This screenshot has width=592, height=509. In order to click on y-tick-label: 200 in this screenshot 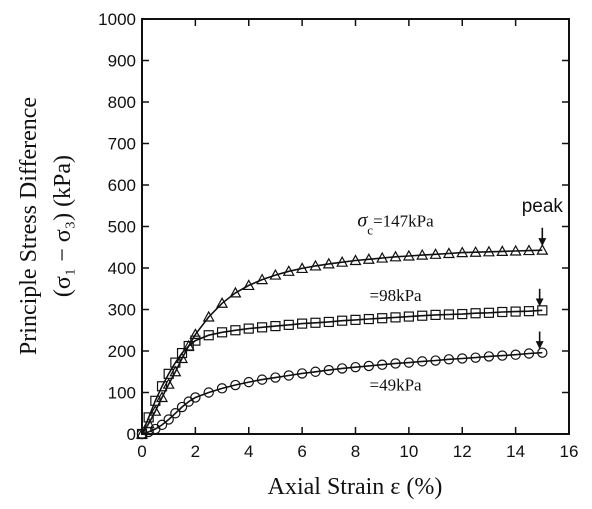, I will do `click(122, 351)`.